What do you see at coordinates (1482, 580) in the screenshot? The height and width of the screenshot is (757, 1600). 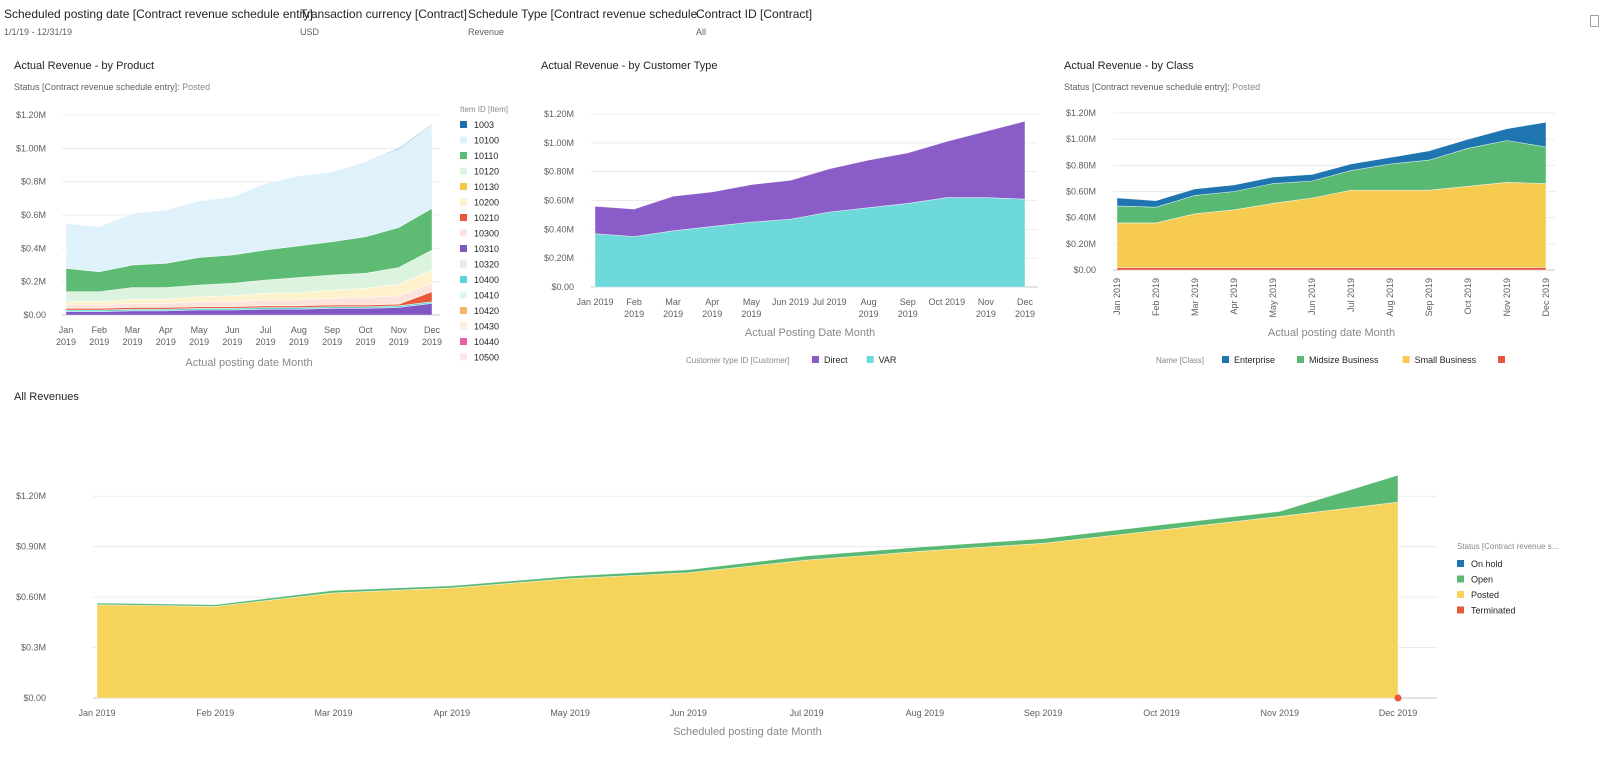 I see `legend-item: Open` at bounding box center [1482, 580].